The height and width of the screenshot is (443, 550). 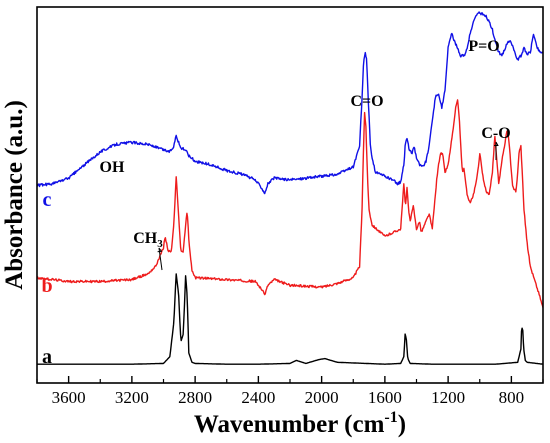 What do you see at coordinates (258, 397) in the screenshot?
I see `x-tick-label: 2400` at bounding box center [258, 397].